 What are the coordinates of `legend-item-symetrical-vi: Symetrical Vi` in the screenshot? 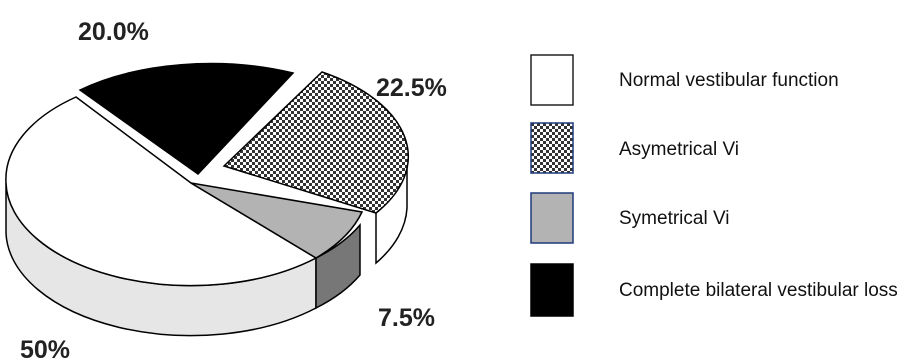 It's located at (630, 218).